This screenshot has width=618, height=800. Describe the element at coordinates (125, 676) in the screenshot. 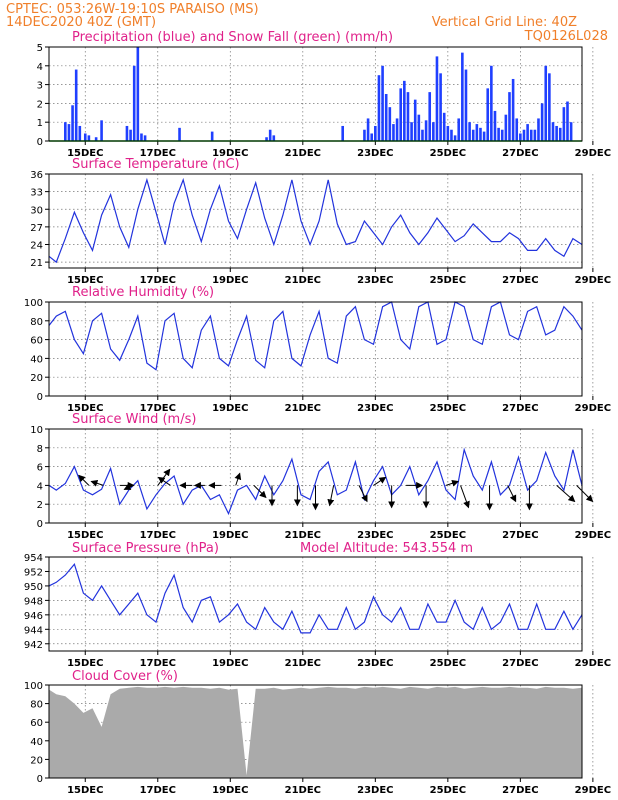

I see `cloud-title: Cloud Cover (%)` at that location.